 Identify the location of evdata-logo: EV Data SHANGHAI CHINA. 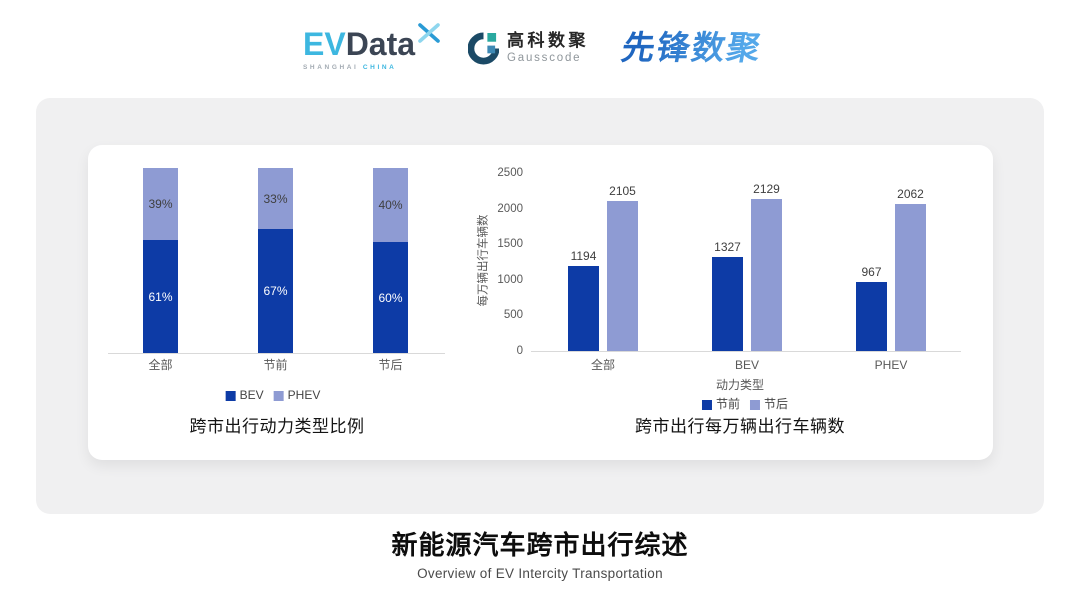
(372, 47).